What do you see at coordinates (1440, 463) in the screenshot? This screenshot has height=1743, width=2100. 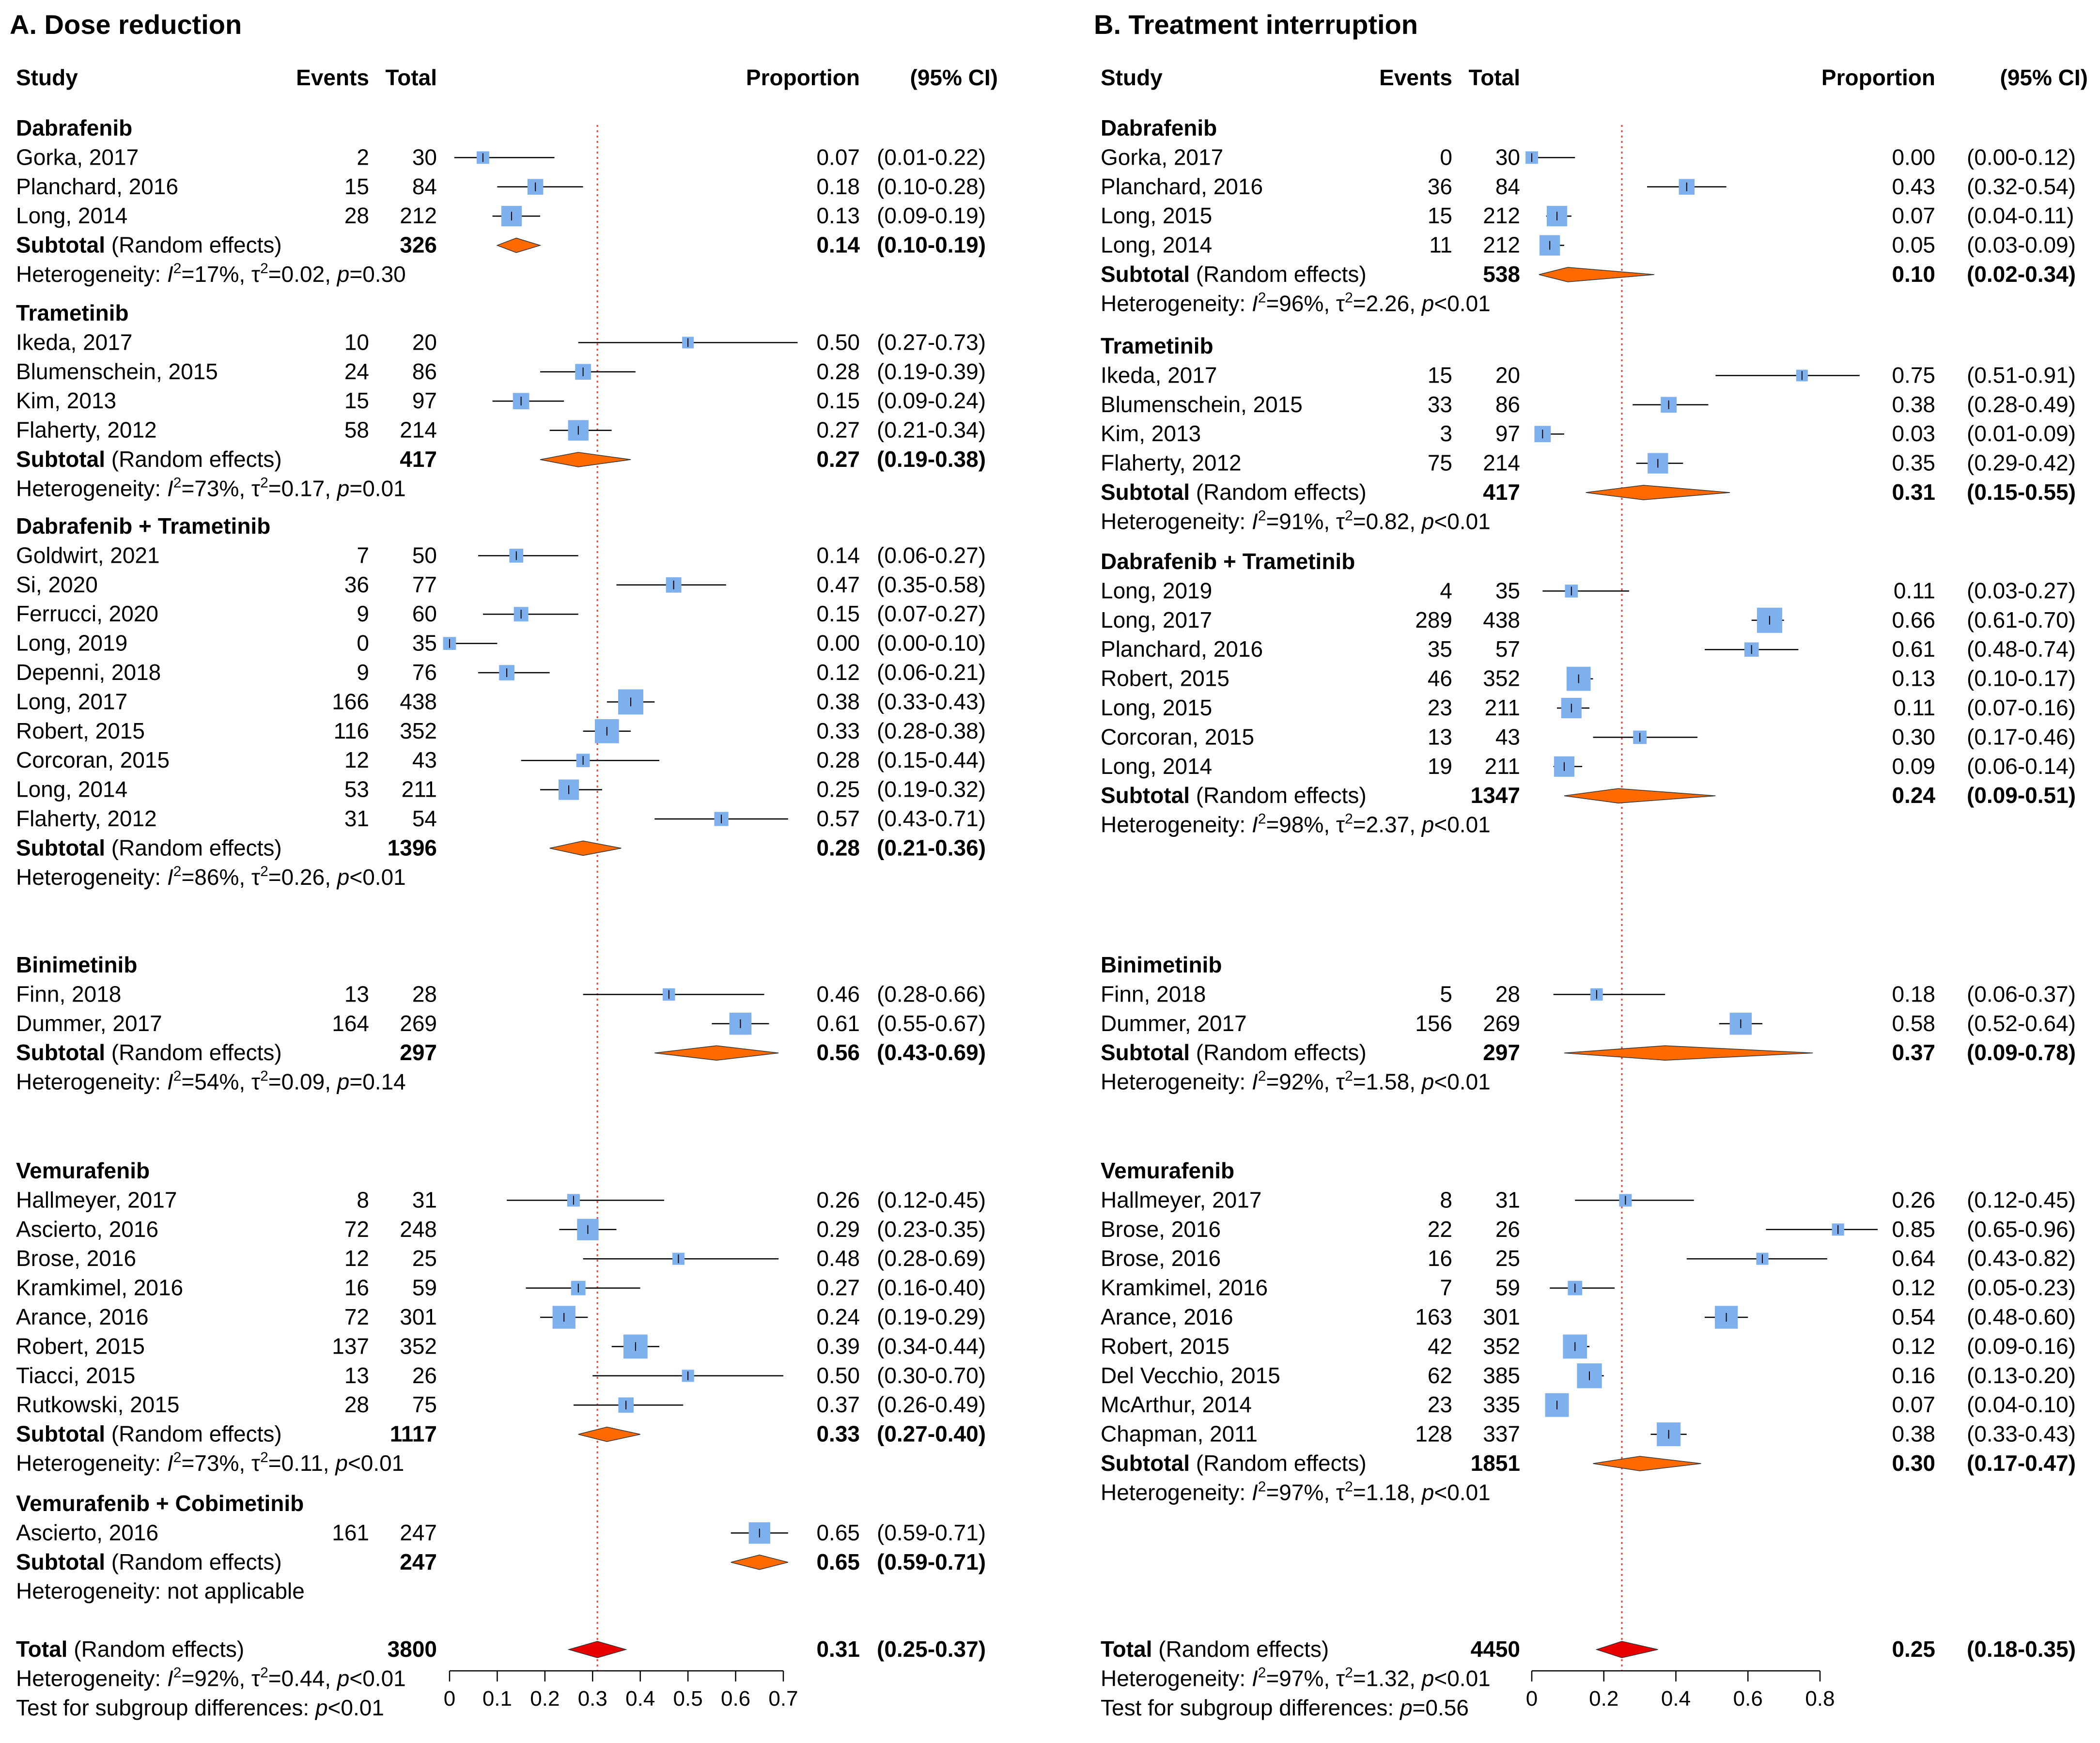 I see `study-events: 75` at bounding box center [1440, 463].